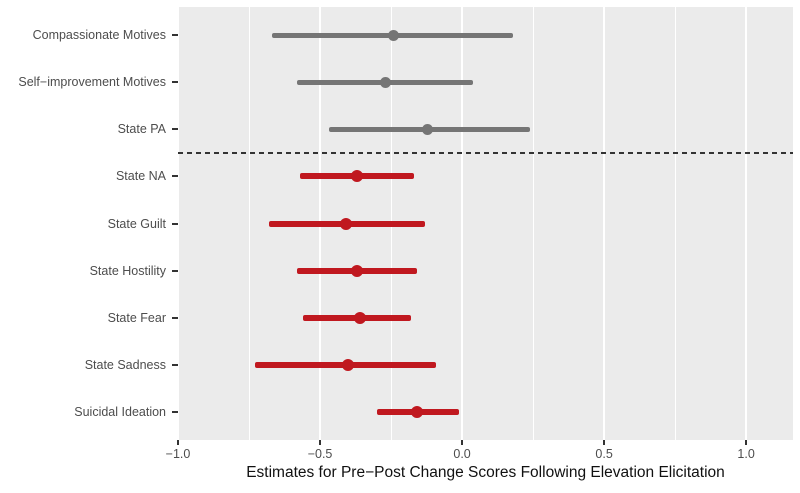  What do you see at coordinates (125, 364) in the screenshot?
I see `y-axis-label: State Sadness` at bounding box center [125, 364].